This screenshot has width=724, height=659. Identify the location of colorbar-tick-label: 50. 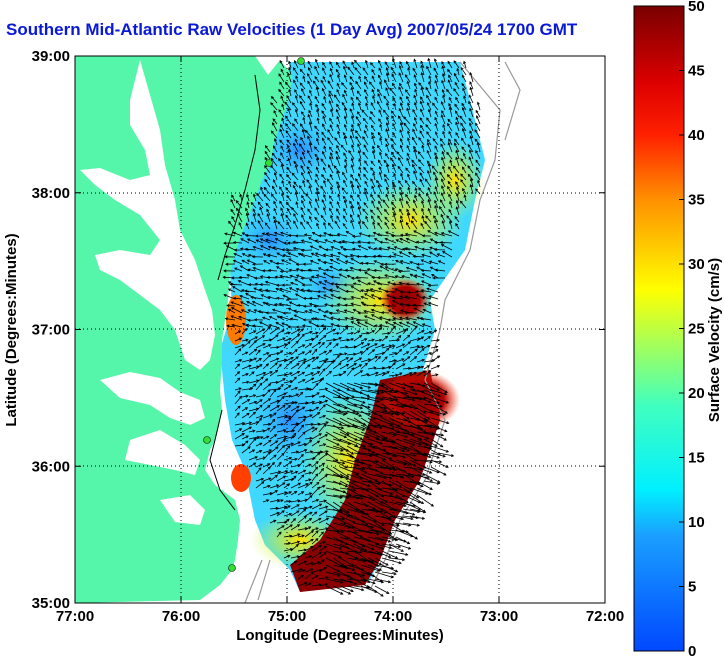
(696, 7).